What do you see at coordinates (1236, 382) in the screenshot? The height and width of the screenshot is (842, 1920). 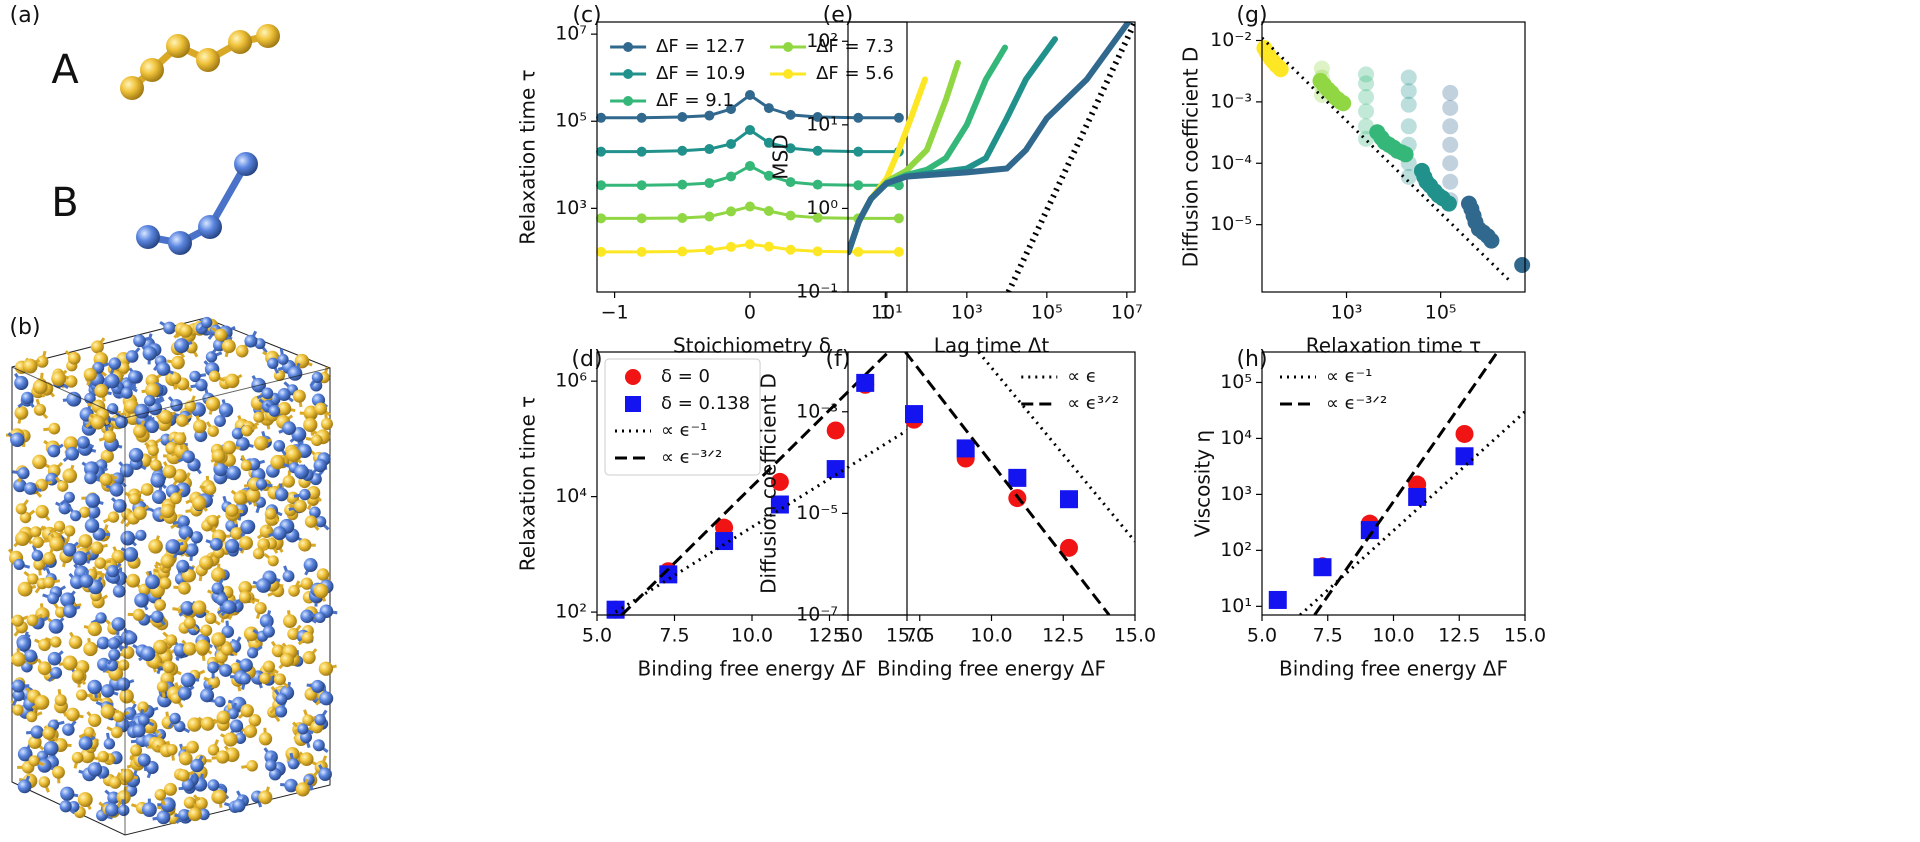 I see `y-tick-label: 10⁵` at bounding box center [1236, 382].